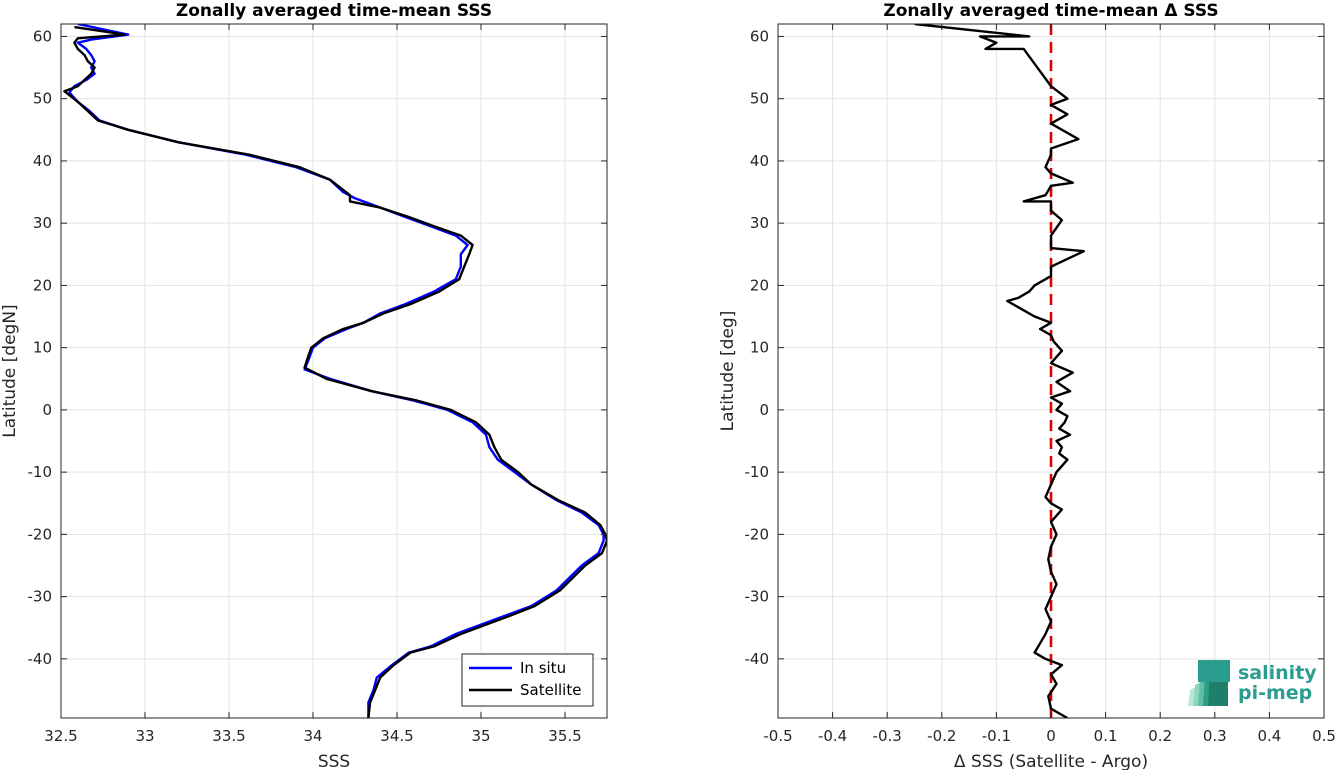 The image size is (1336, 770). What do you see at coordinates (1277, 673) in the screenshot?
I see `logo-text-line1: salinity` at bounding box center [1277, 673].